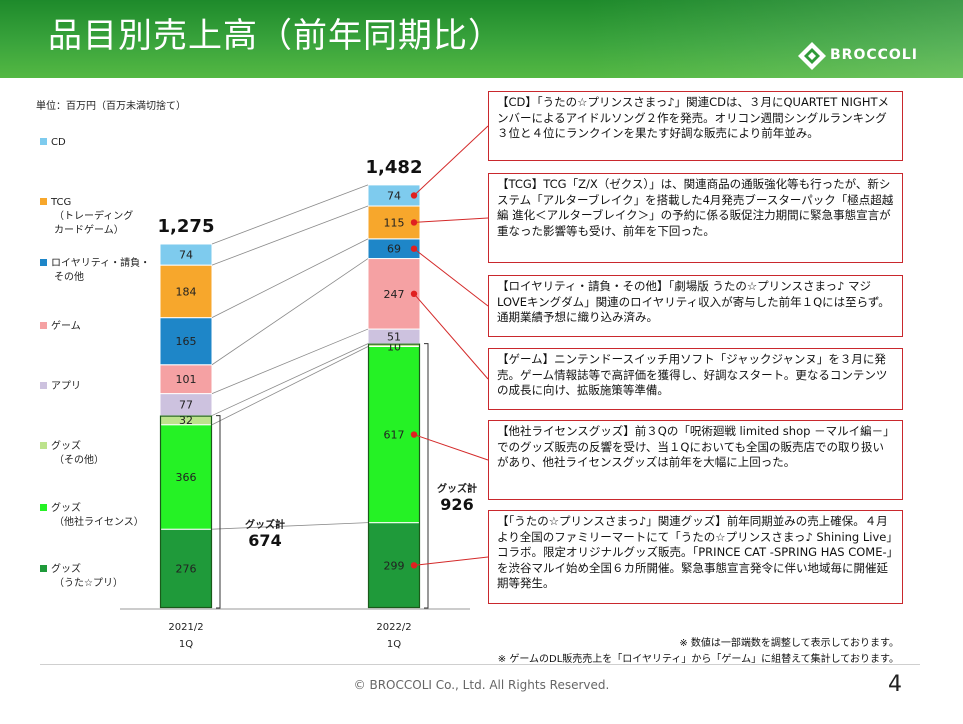 This screenshot has height=724, width=963. Describe the element at coordinates (874, 55) in the screenshot. I see `logo-text: BROCCOLI` at that location.